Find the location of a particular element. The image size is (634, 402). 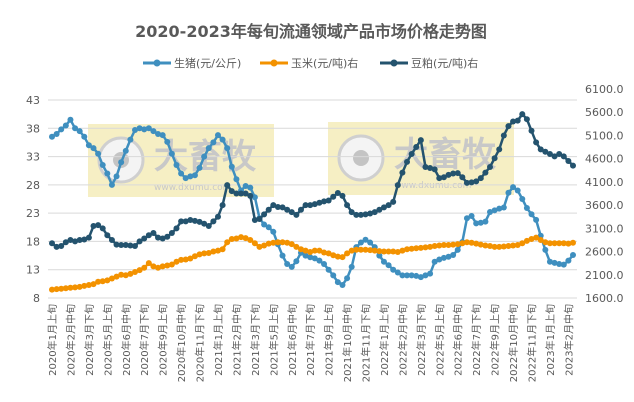

y-right-tick-label: 5100.0 is located at coordinates (604, 135).